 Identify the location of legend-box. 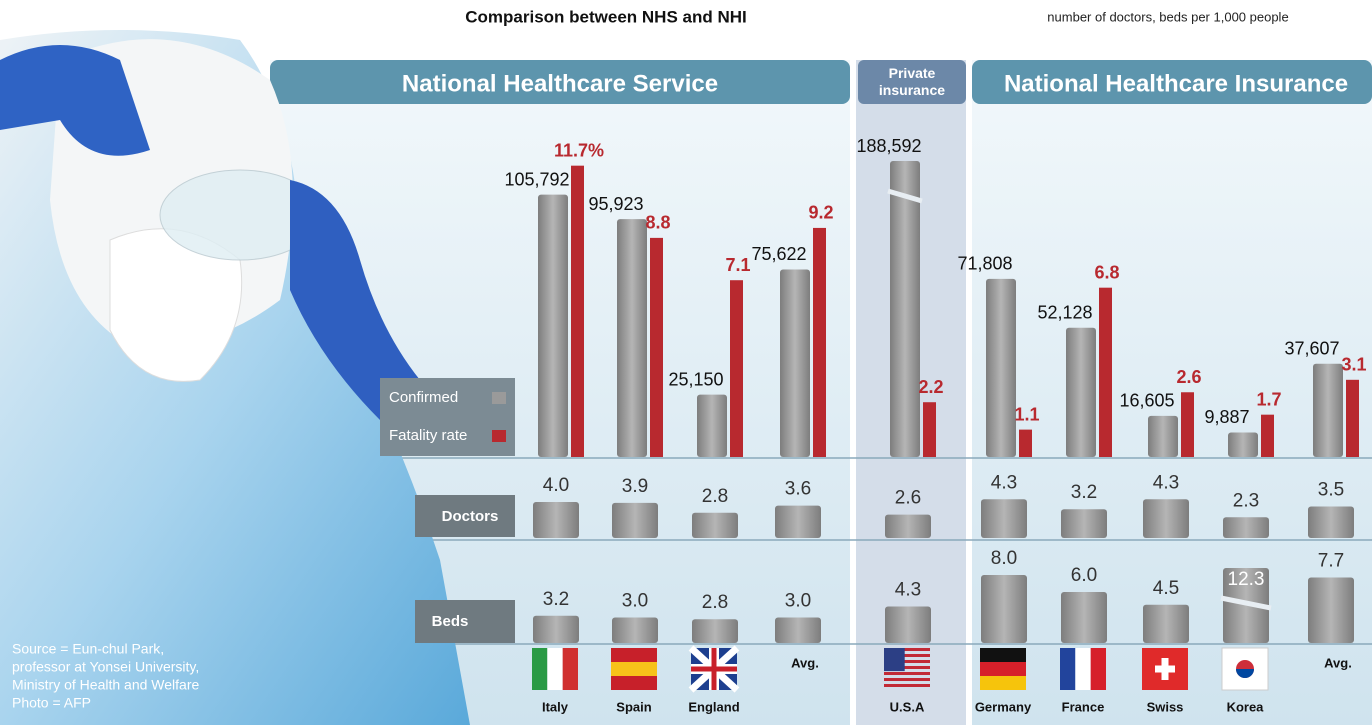
(447, 417).